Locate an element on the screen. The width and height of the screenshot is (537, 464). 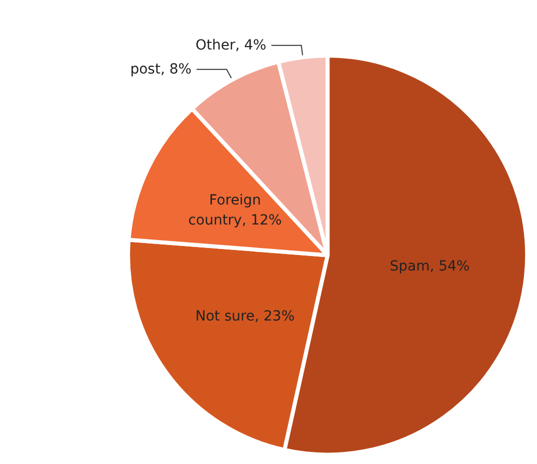
slice-label: post, 8% is located at coordinates (161, 69).